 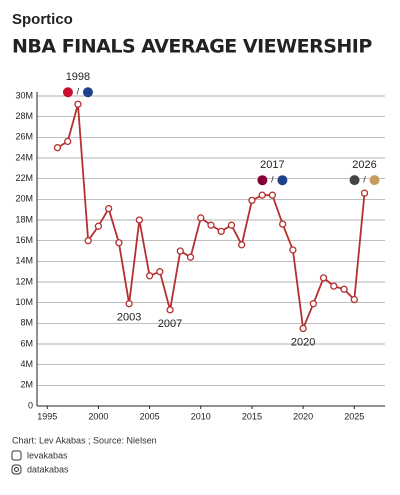 What do you see at coordinates (303, 342) in the screenshot?
I see `annotation: 2020` at bounding box center [303, 342].